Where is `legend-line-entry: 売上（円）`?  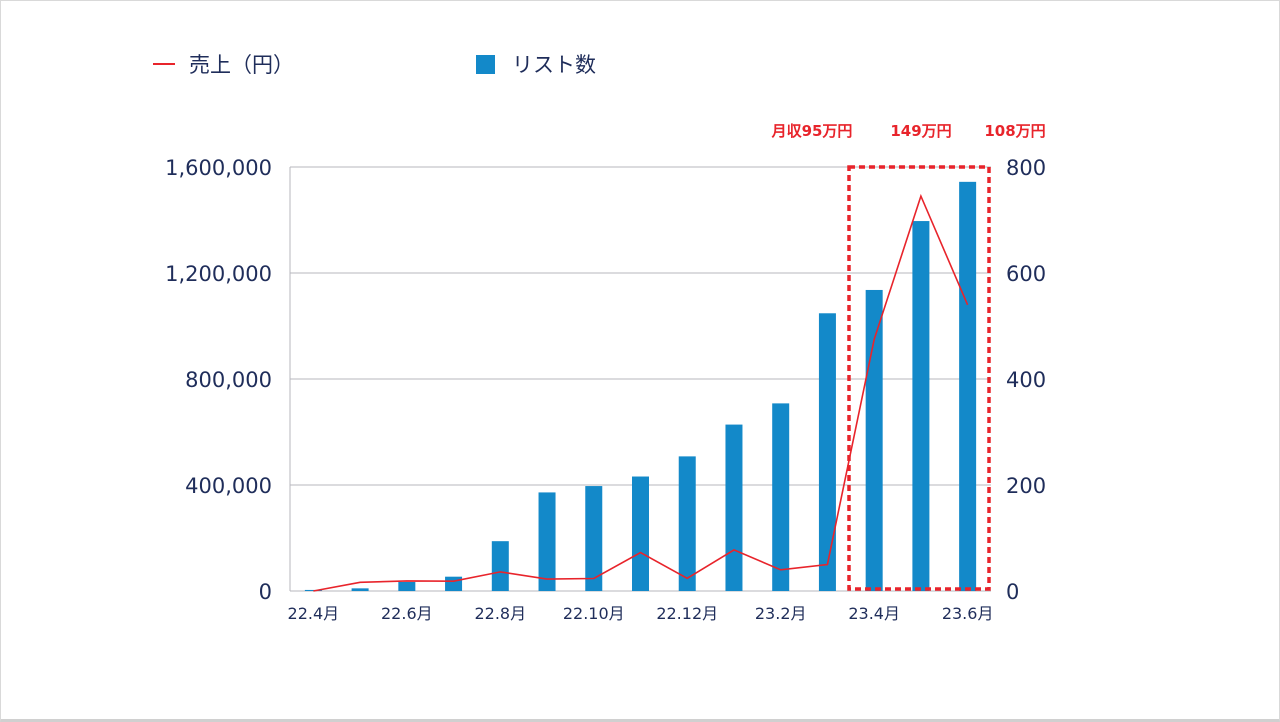
legend-line-entry: 売上（円） is located at coordinates (223, 64).